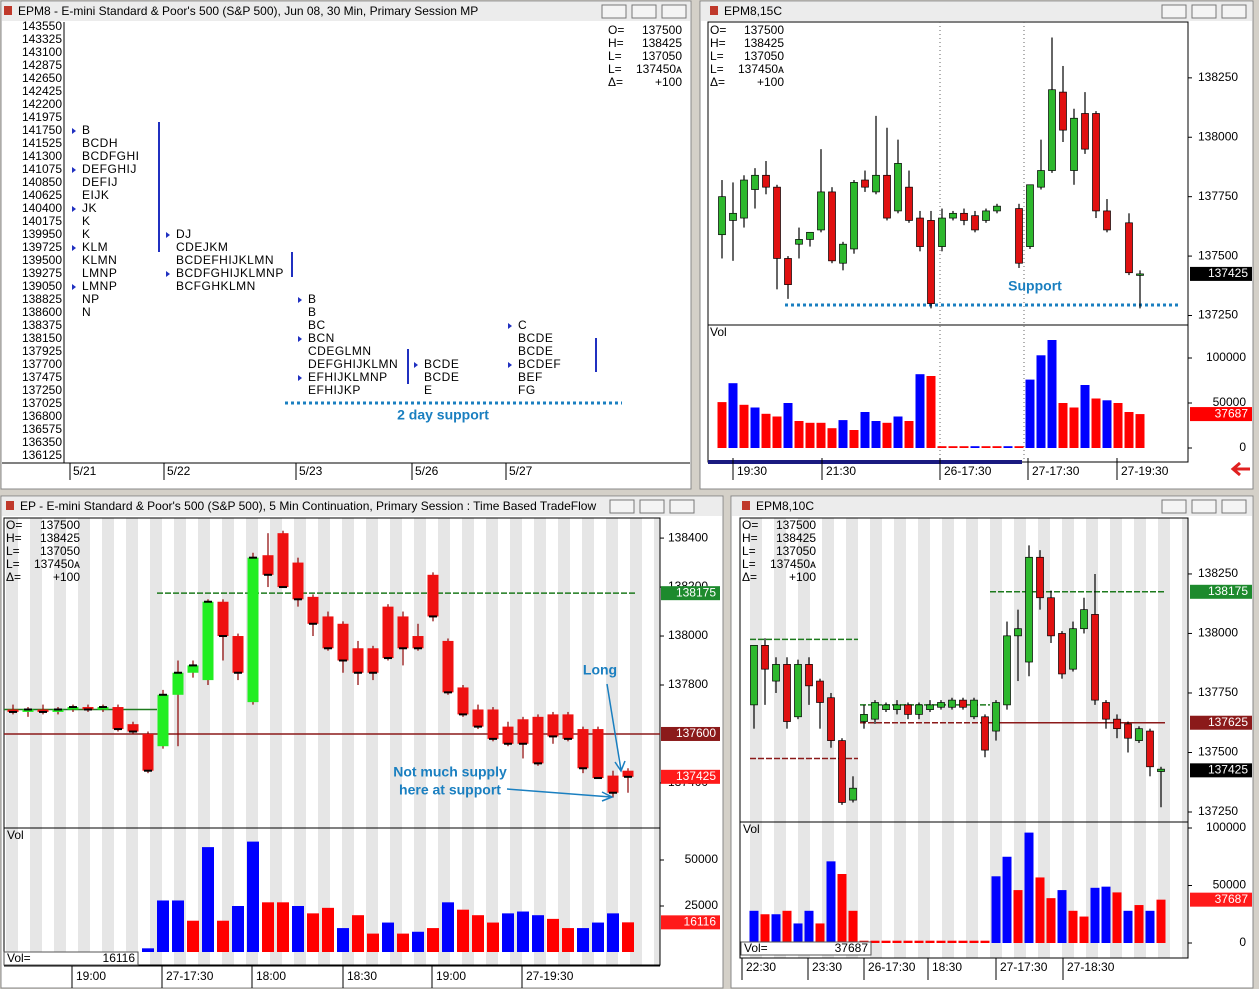 The height and width of the screenshot is (989, 1259). I want to click on scroll-arrow, so click(1240, 469).